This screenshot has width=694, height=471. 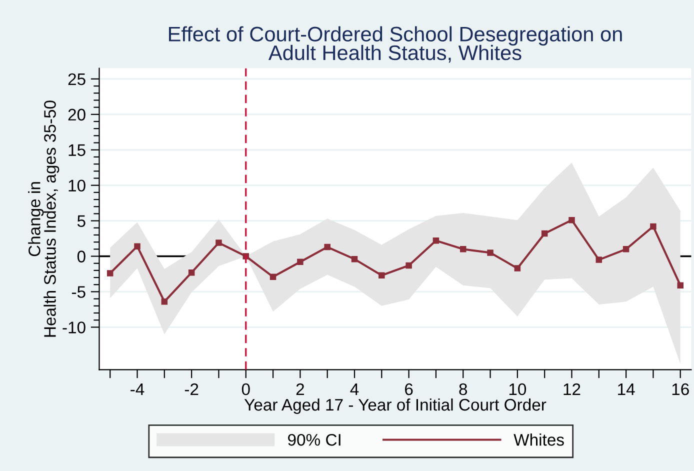 I want to click on x-tick-label: -4, so click(x=137, y=390).